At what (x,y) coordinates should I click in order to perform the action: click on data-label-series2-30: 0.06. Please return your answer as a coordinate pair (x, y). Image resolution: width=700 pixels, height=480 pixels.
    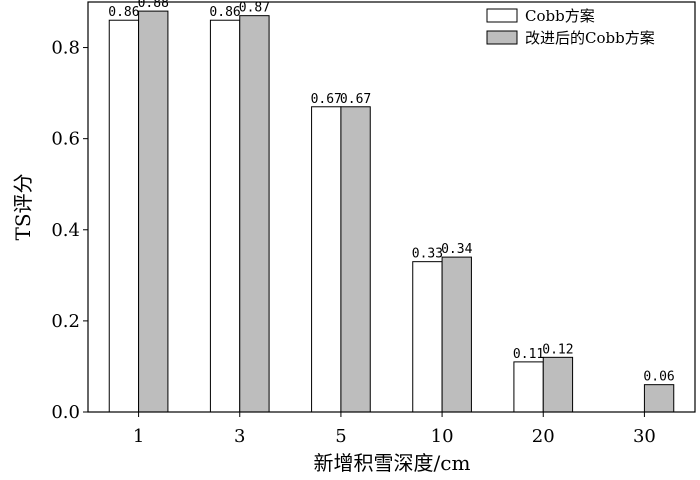
    Looking at the image, I should click on (658, 377).